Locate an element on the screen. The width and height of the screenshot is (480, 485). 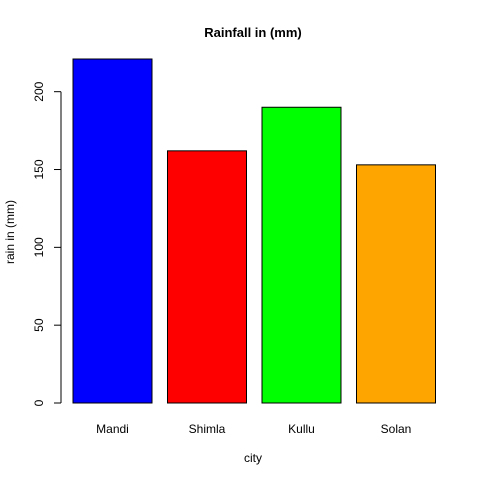
x-axis-label: city is located at coordinates (253, 458).